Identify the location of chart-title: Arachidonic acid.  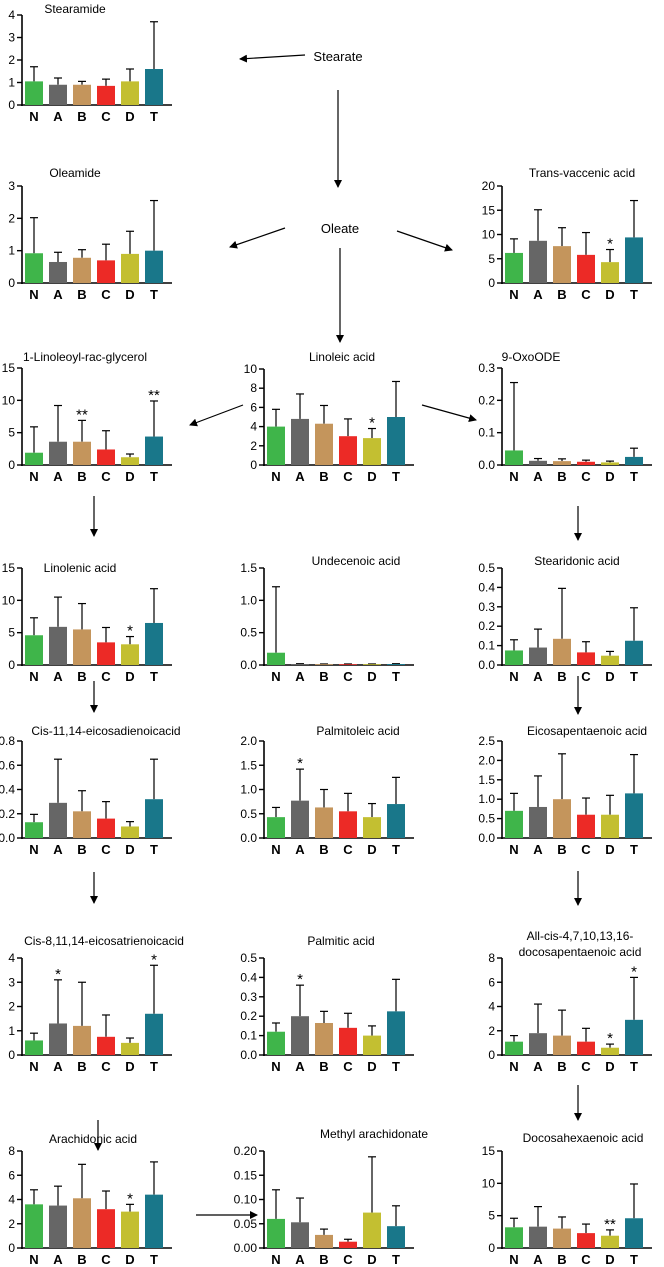
(93, 1139).